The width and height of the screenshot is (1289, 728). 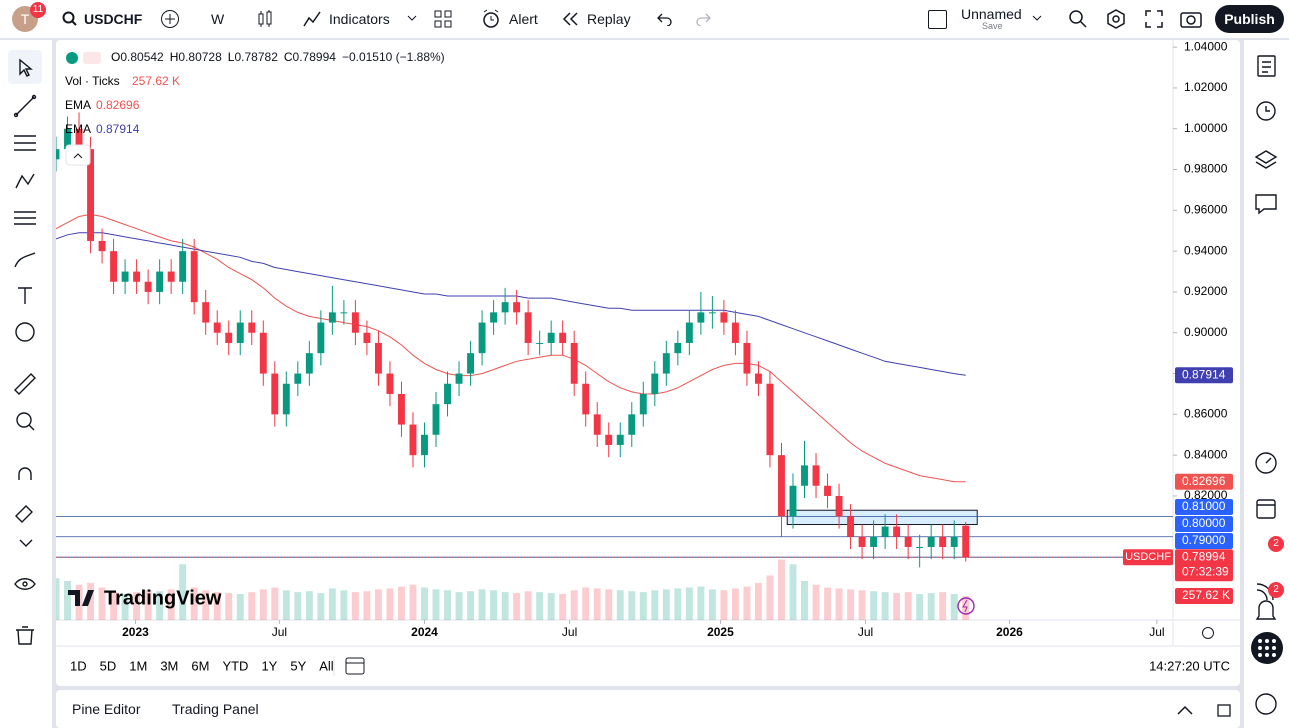 I want to click on y-tick-label: 0.96000, so click(x=1206, y=210).